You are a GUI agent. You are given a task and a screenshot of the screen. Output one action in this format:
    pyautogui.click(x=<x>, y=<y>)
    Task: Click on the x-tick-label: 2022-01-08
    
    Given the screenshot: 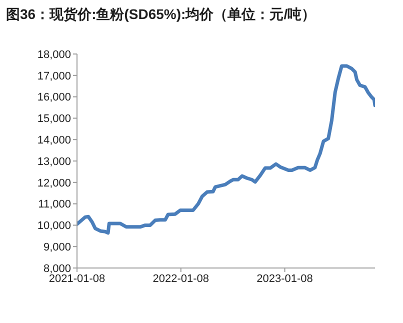 What is the action you would take?
    pyautogui.click(x=181, y=278)
    